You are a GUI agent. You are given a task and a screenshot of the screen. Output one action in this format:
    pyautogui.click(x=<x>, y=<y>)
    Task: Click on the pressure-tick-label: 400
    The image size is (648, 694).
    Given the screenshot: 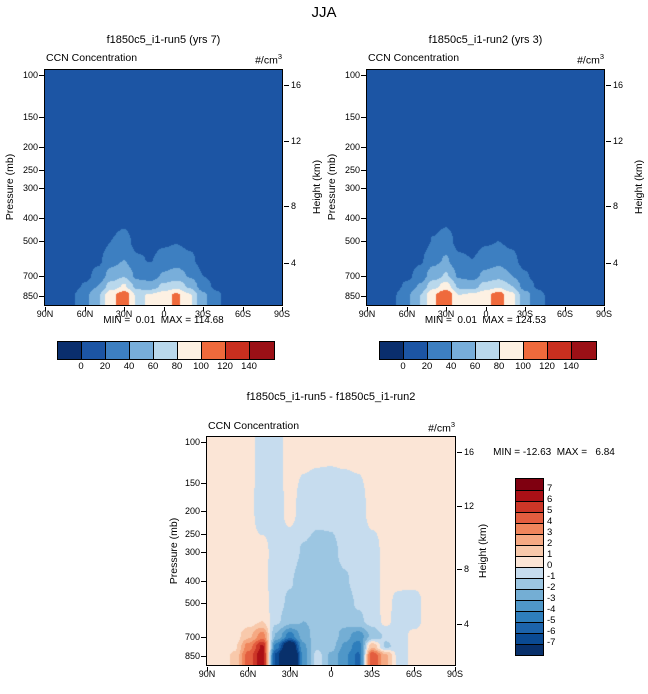 What is the action you would take?
    pyautogui.click(x=352, y=218)
    